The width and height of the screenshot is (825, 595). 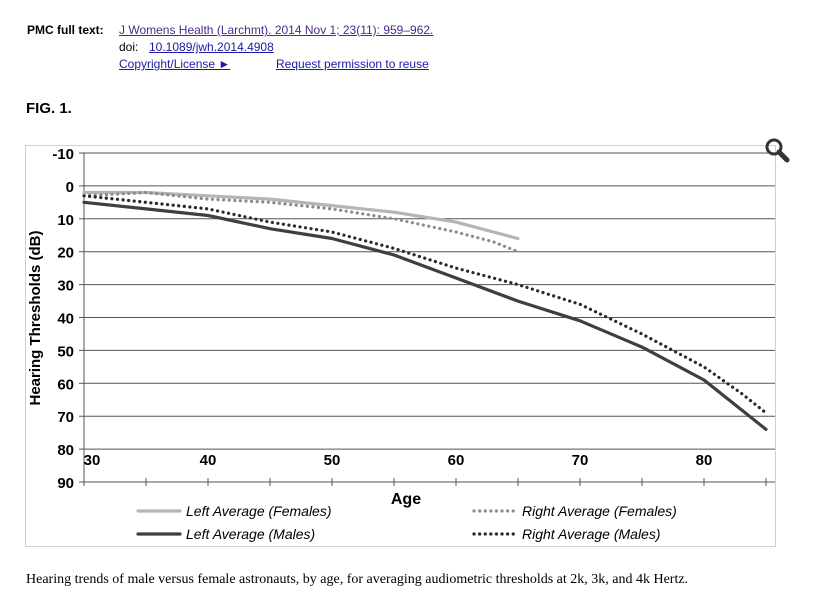 What do you see at coordinates (129, 47) in the screenshot?
I see `doi-label: doi:` at bounding box center [129, 47].